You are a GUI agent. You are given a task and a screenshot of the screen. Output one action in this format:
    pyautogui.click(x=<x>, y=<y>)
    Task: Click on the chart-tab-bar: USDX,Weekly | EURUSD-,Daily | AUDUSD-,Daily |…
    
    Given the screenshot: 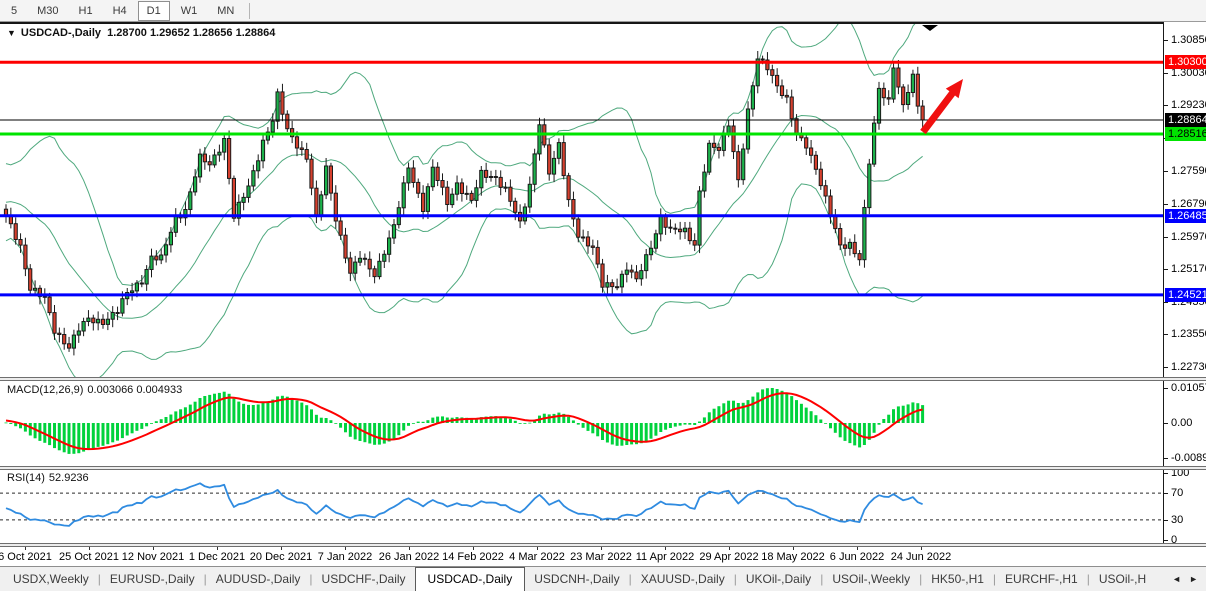 What is the action you would take?
    pyautogui.click(x=603, y=578)
    